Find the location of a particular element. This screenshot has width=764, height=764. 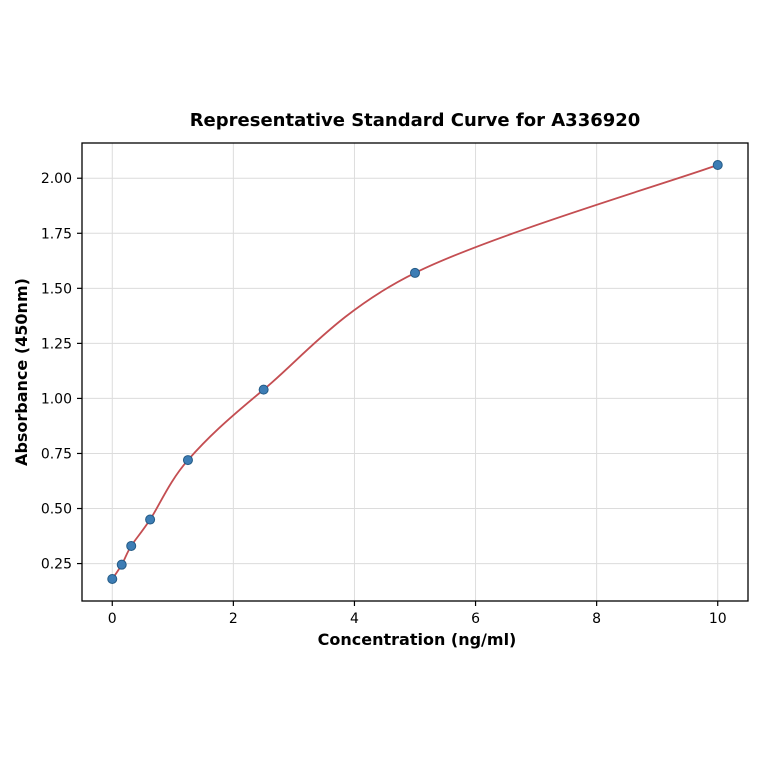

y-axis-label: Absorbance (450nm) is located at coordinates (21, 372).